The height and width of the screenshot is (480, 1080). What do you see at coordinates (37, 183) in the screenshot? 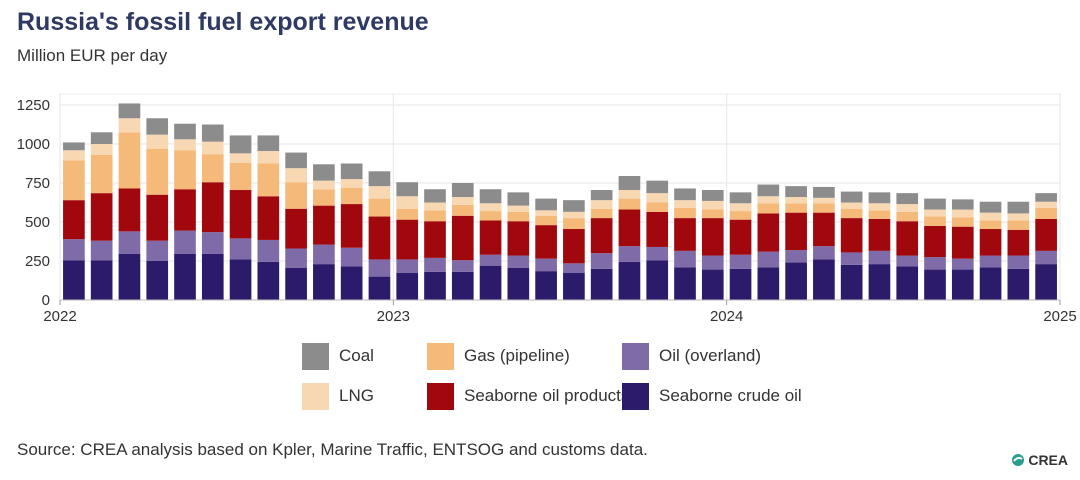
I see `y-tick-label: 750` at bounding box center [37, 183].